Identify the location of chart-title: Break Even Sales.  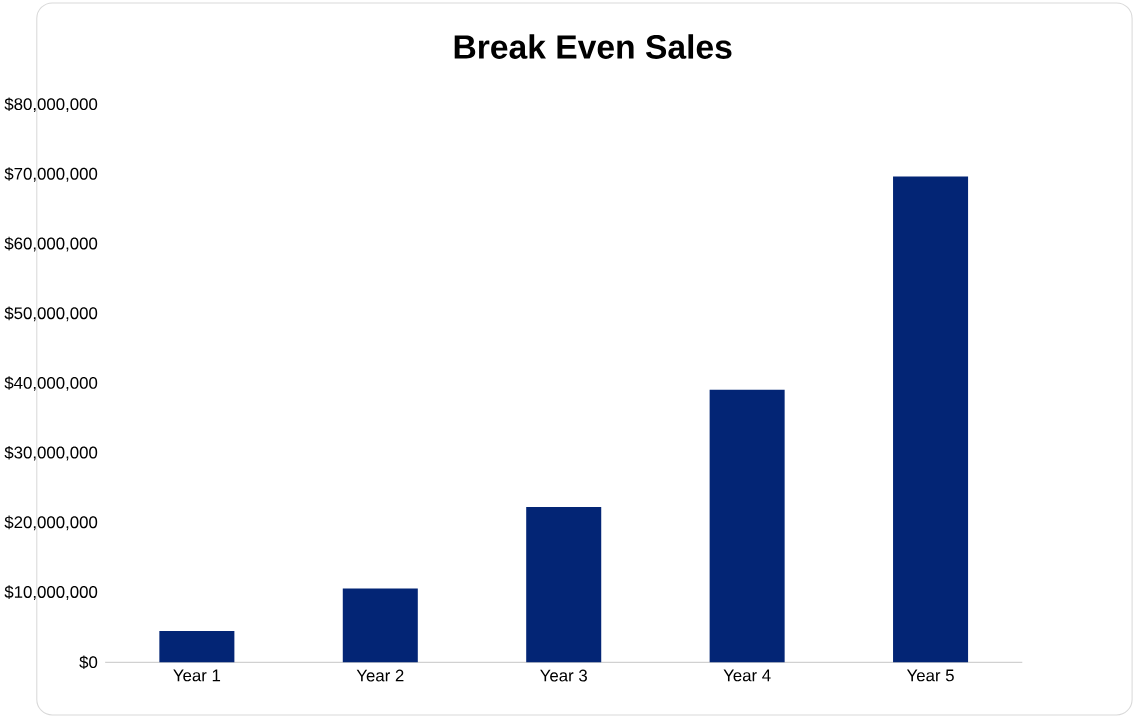
(593, 46).